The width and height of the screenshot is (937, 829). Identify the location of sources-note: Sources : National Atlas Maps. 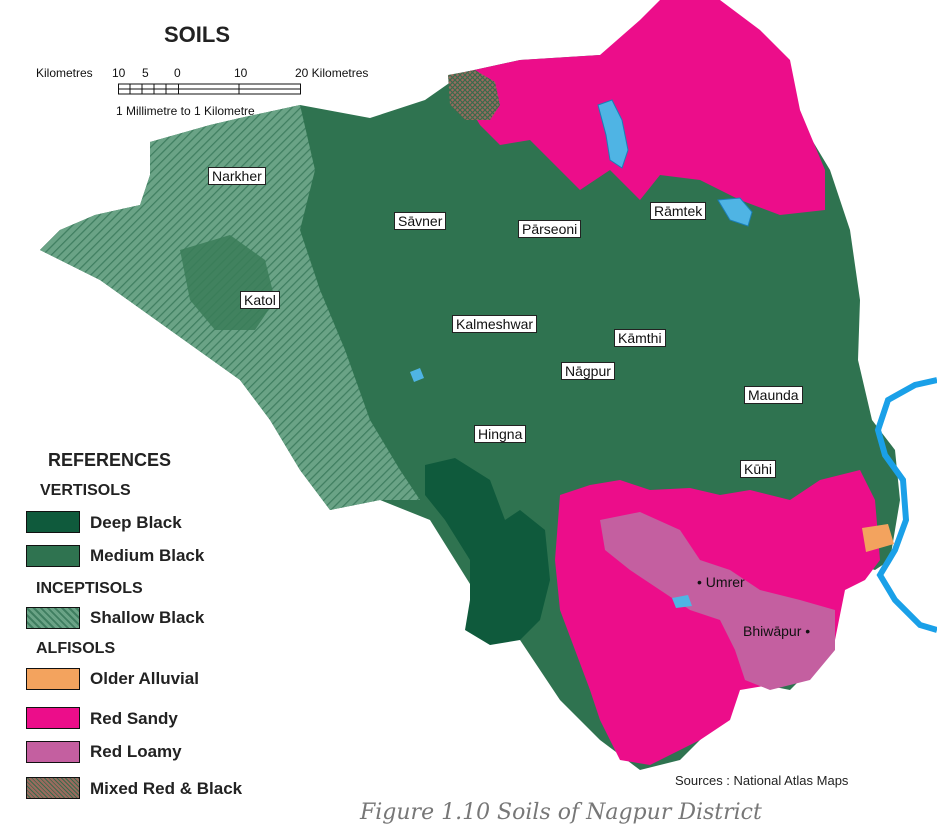
(762, 780).